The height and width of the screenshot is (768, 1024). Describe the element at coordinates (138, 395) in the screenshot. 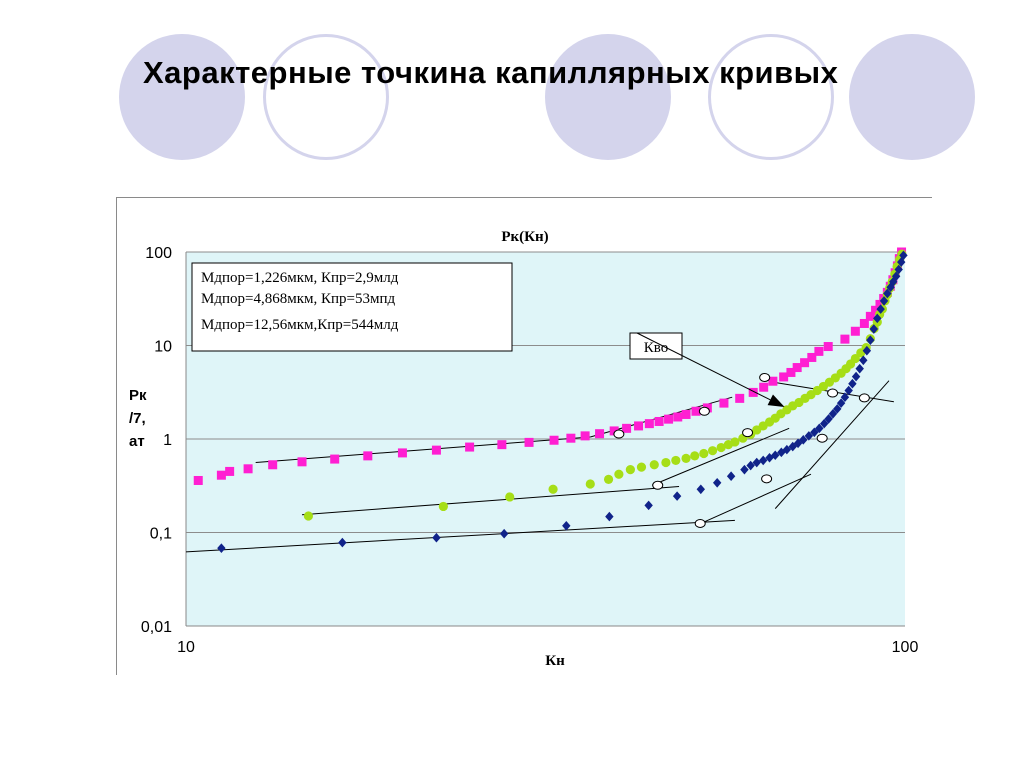

I see `y-axis-label-line-1: Рк` at that location.